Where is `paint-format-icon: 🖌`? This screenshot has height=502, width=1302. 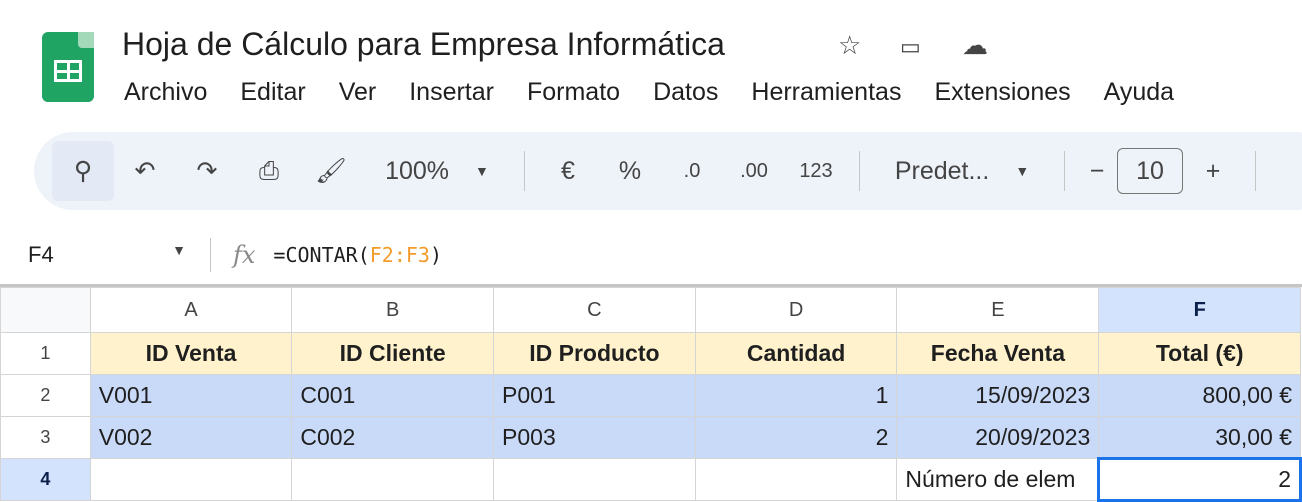 paint-format-icon: 🖌 is located at coordinates (331, 170).